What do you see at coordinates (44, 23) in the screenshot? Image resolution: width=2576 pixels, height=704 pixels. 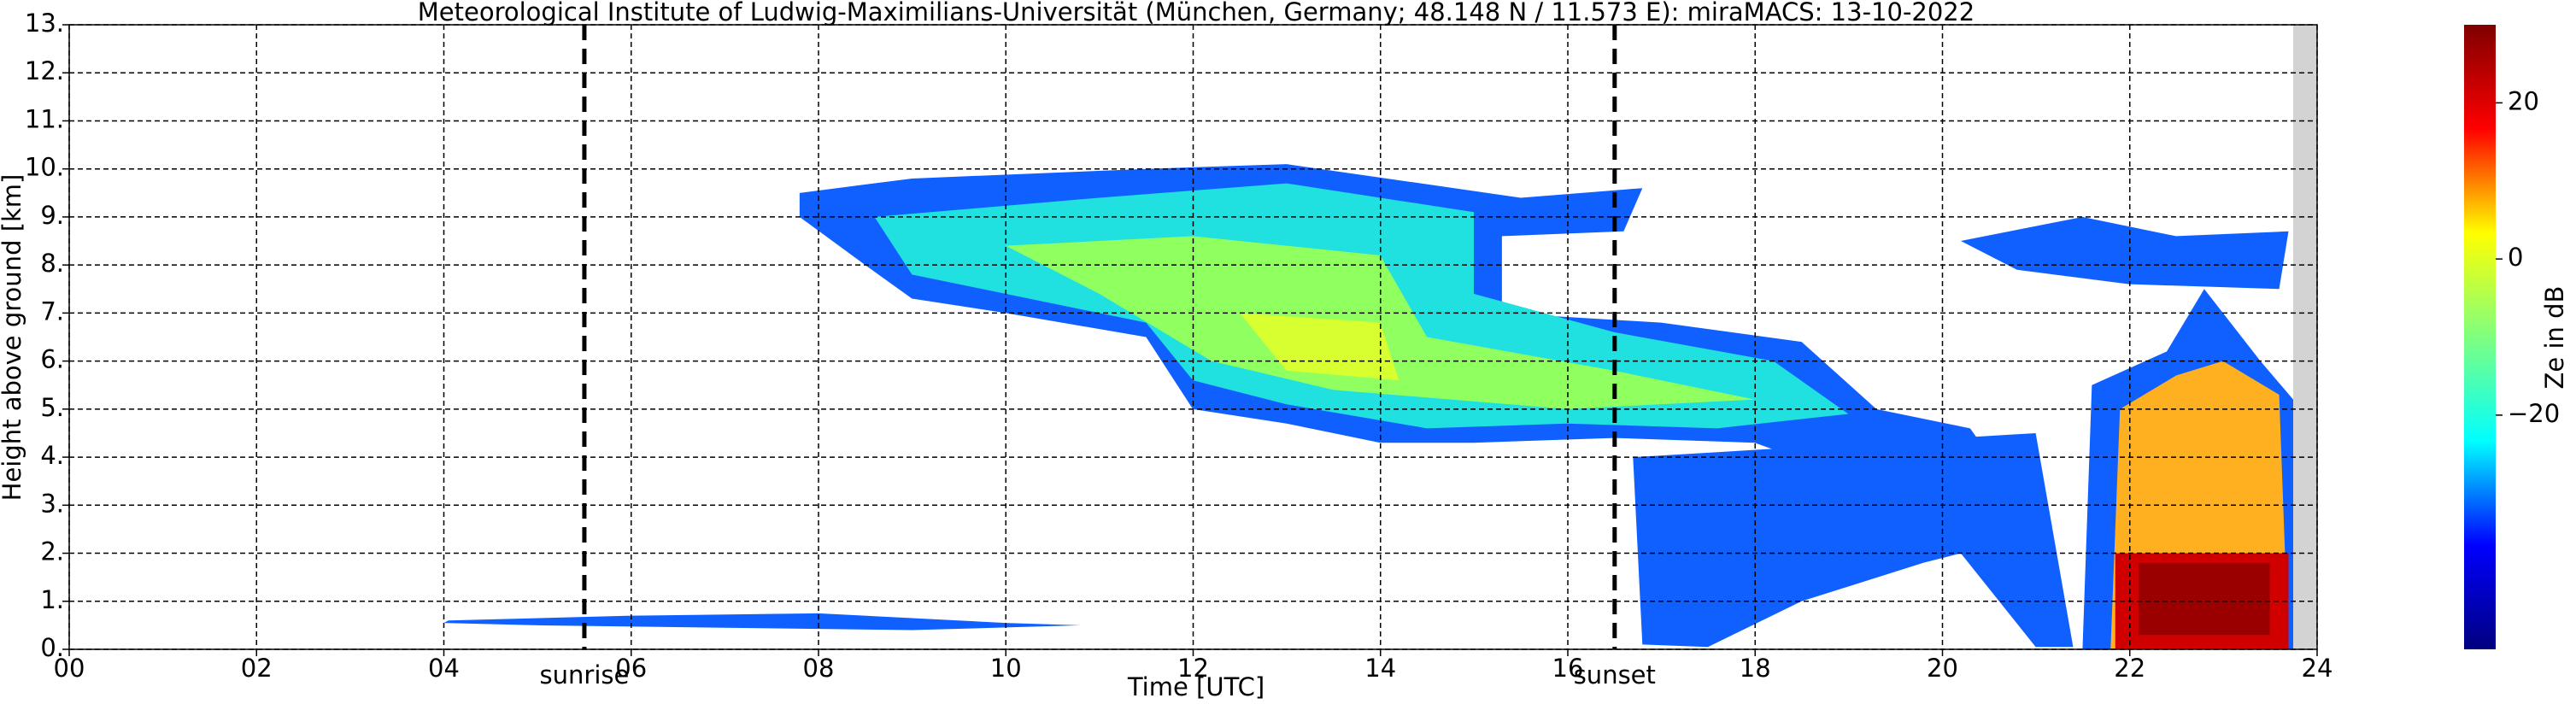 I see `y-tick-label: 13.` at bounding box center [44, 23].